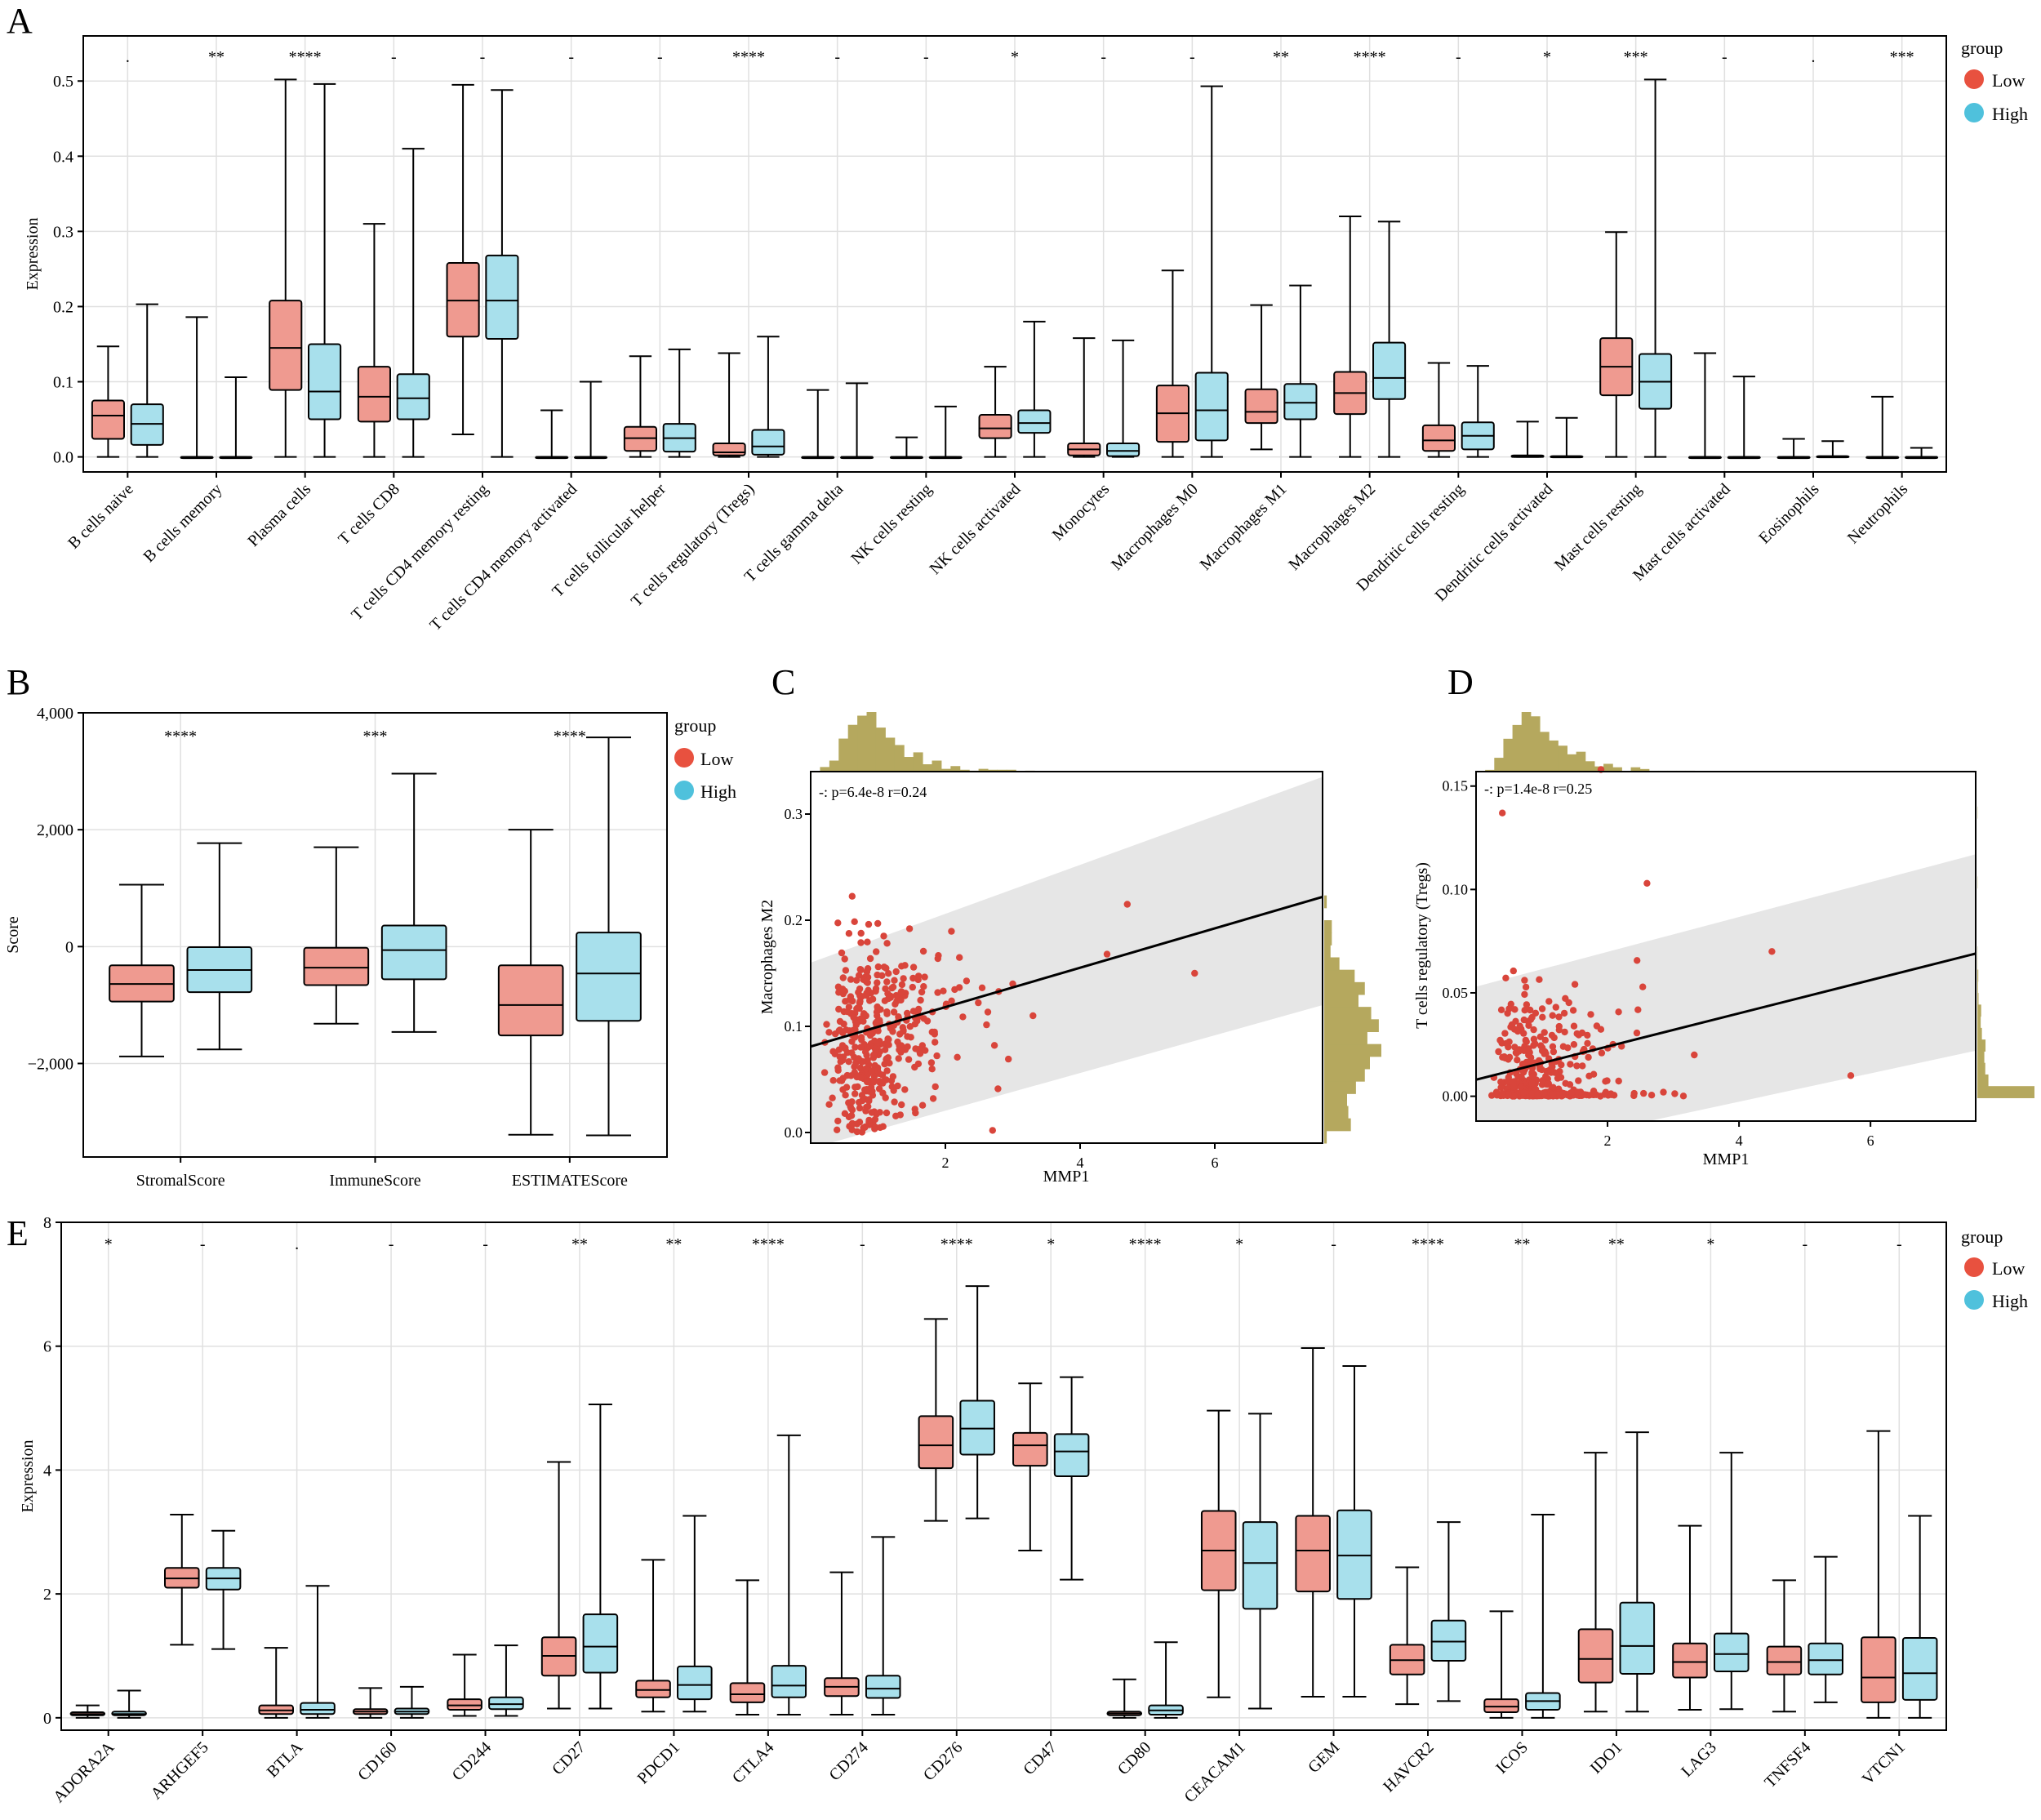 The width and height of the screenshot is (2041, 1820). Describe the element at coordinates (84, 1773) in the screenshot. I see `x-tick-label: ADORA2A` at that location.